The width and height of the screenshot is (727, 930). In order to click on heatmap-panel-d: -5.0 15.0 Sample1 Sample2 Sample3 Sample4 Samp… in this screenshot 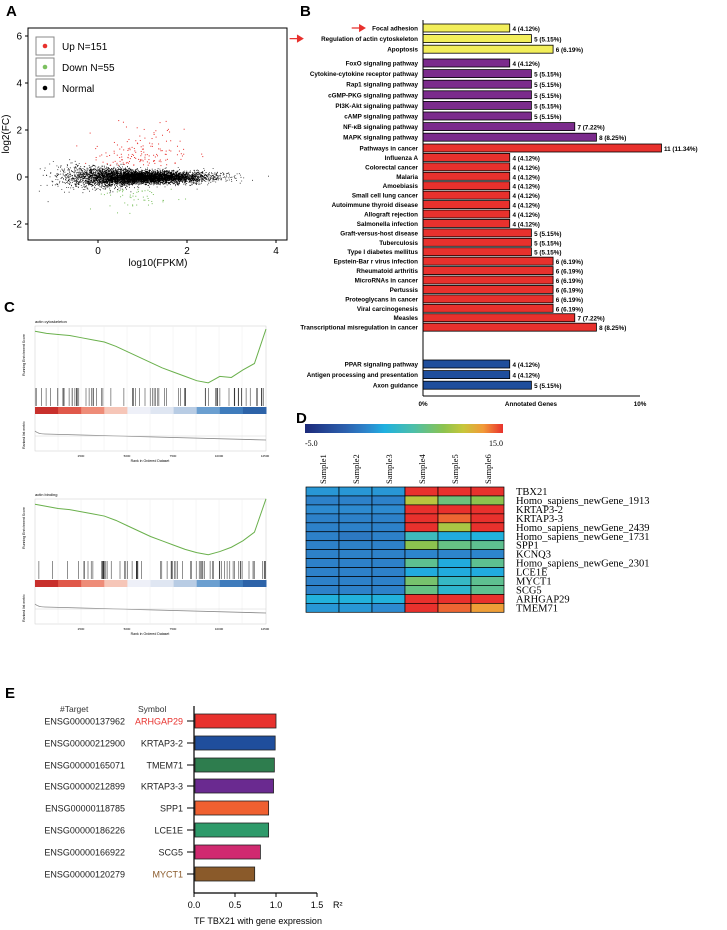, I will do `click(477, 519)`.